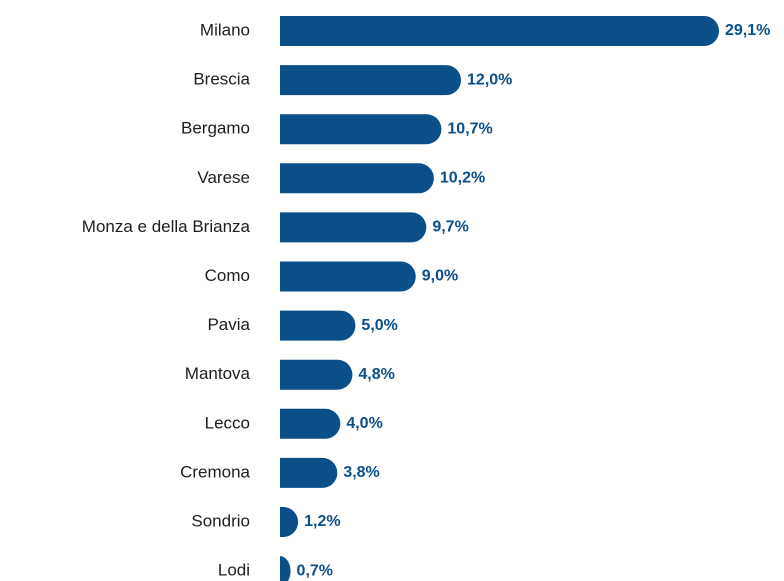 The image size is (784, 581). What do you see at coordinates (376, 374) in the screenshot?
I see `value-label: 4,8%` at bounding box center [376, 374].